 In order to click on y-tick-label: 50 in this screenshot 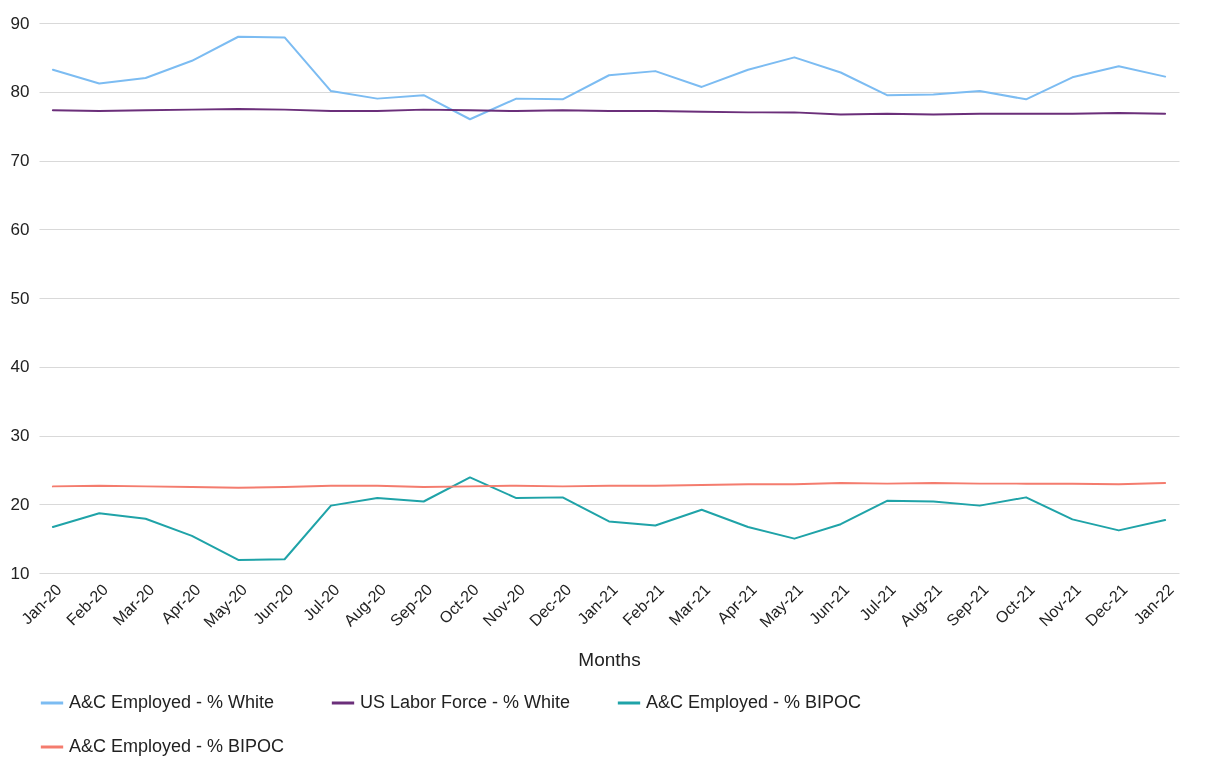, I will do `click(20, 298)`.